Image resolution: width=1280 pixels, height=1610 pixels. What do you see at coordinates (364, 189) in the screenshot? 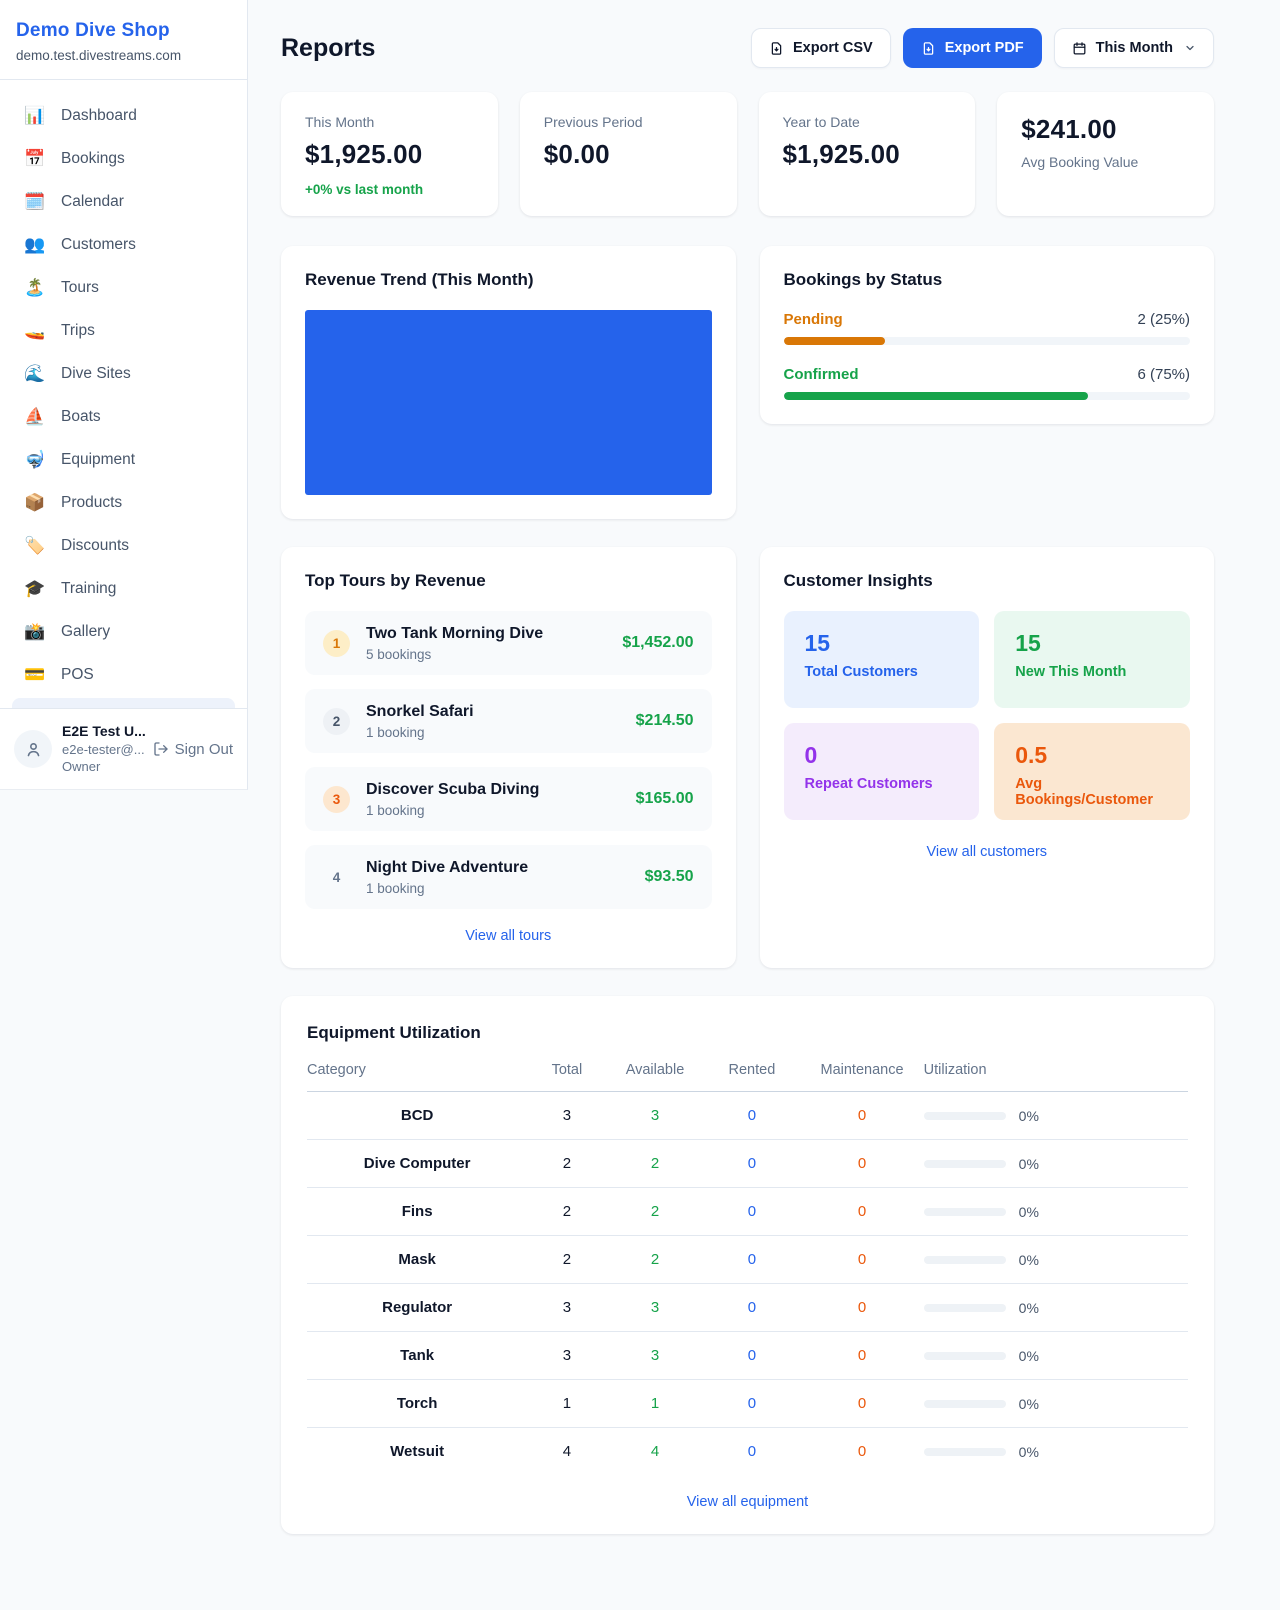
I see `stat-note: +0% vs last month` at bounding box center [364, 189].